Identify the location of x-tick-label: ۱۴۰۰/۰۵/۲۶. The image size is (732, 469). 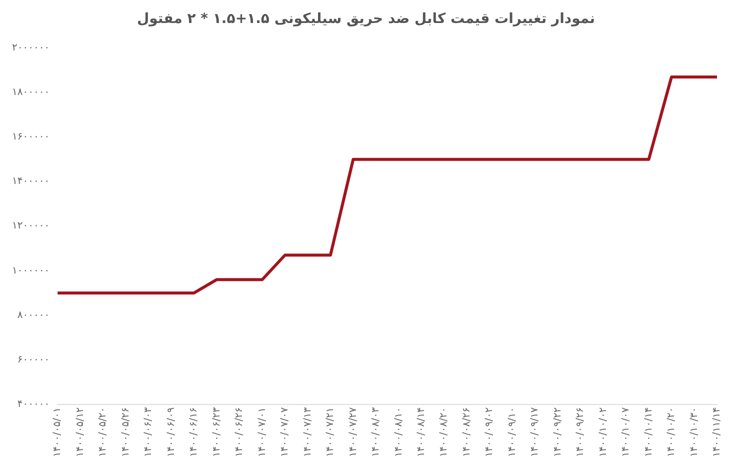
(126, 432).